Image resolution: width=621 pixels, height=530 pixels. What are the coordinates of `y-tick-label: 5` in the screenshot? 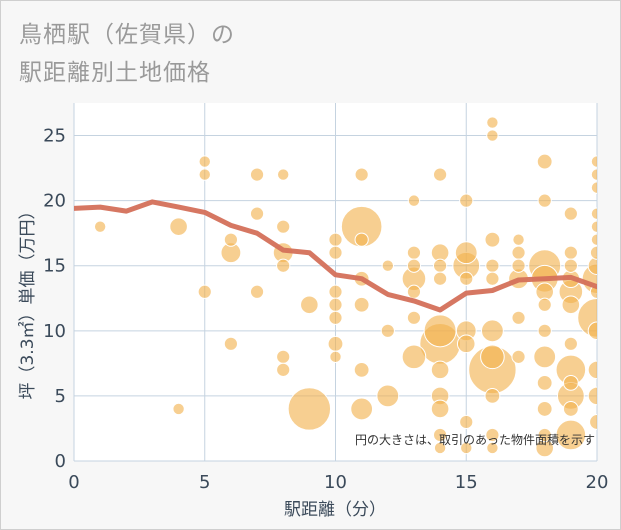 It's located at (60, 396).